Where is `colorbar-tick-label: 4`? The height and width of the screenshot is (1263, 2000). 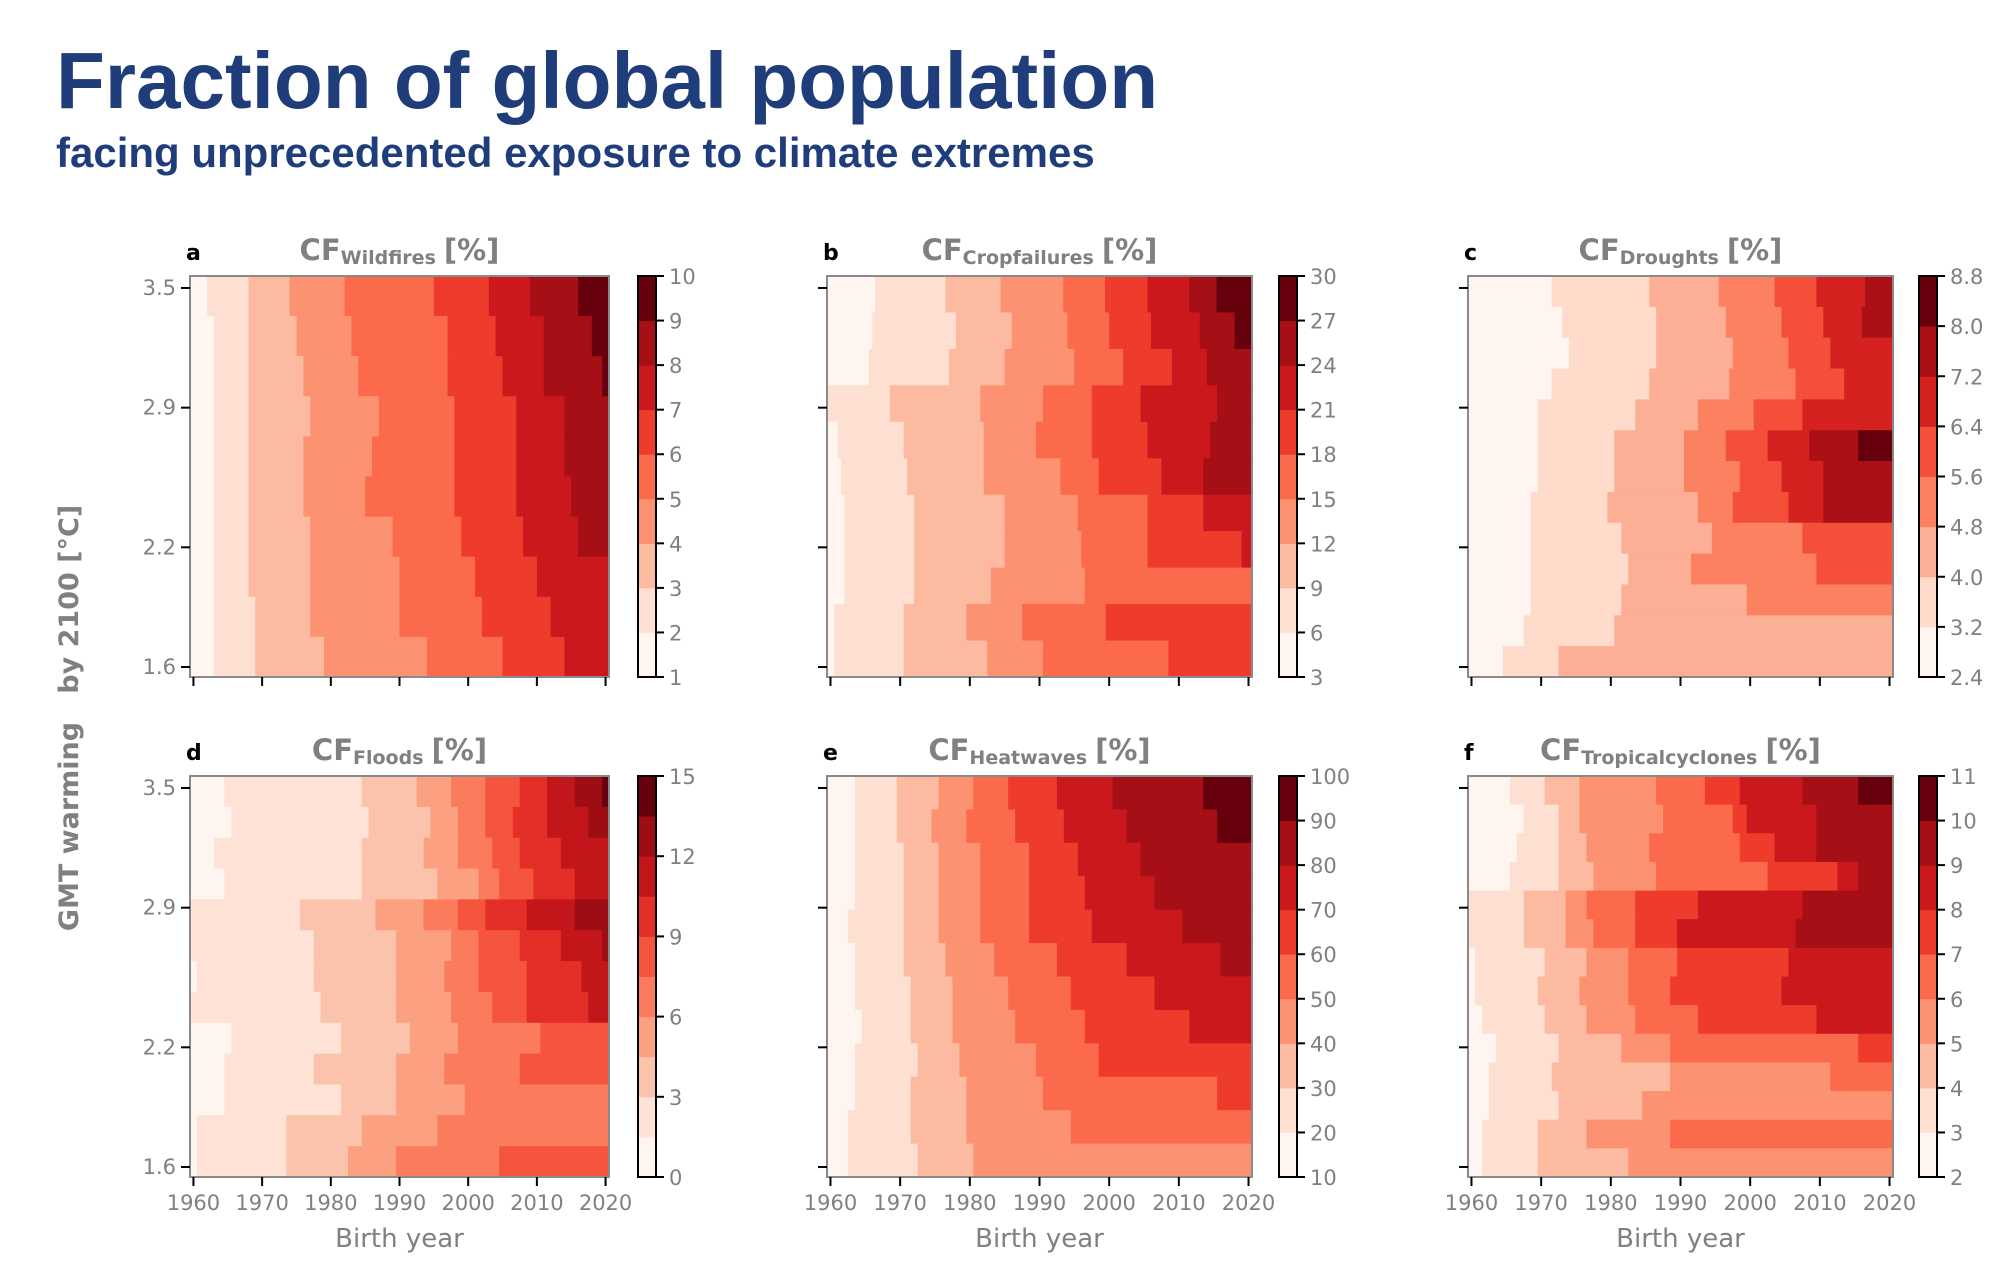 colorbar-tick-label: 4 is located at coordinates (1956, 1089).